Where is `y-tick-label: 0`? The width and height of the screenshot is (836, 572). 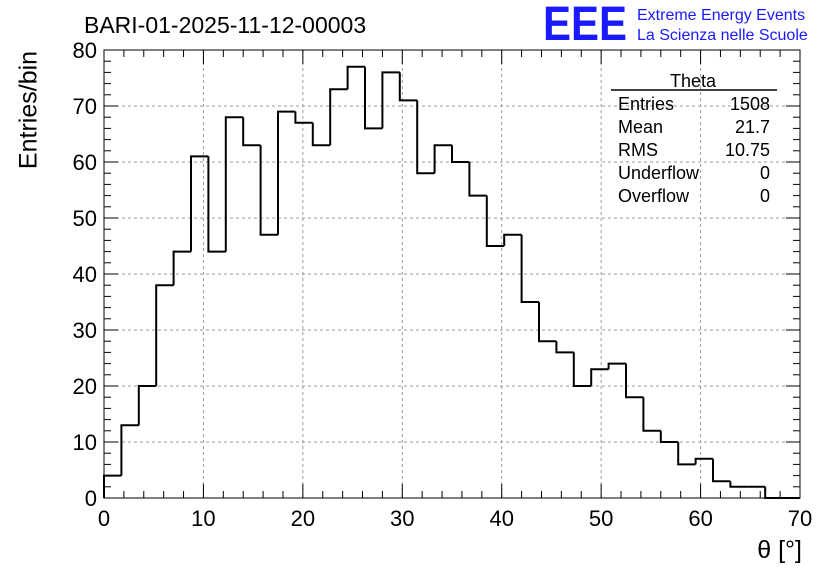 y-tick-label: 0 is located at coordinates (91, 498).